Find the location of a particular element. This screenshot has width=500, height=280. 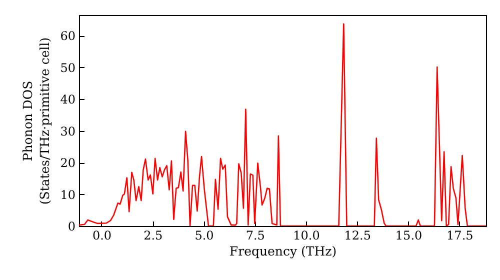

y-tick-label: 40 is located at coordinates (68, 99).